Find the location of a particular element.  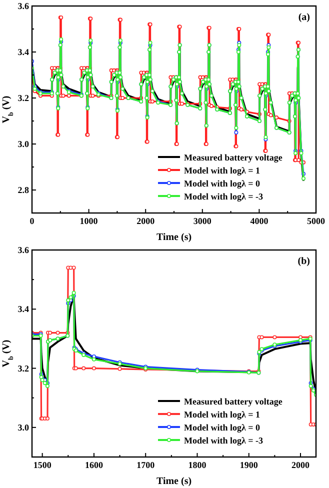

x-tick-label: 4000 is located at coordinates (259, 221).